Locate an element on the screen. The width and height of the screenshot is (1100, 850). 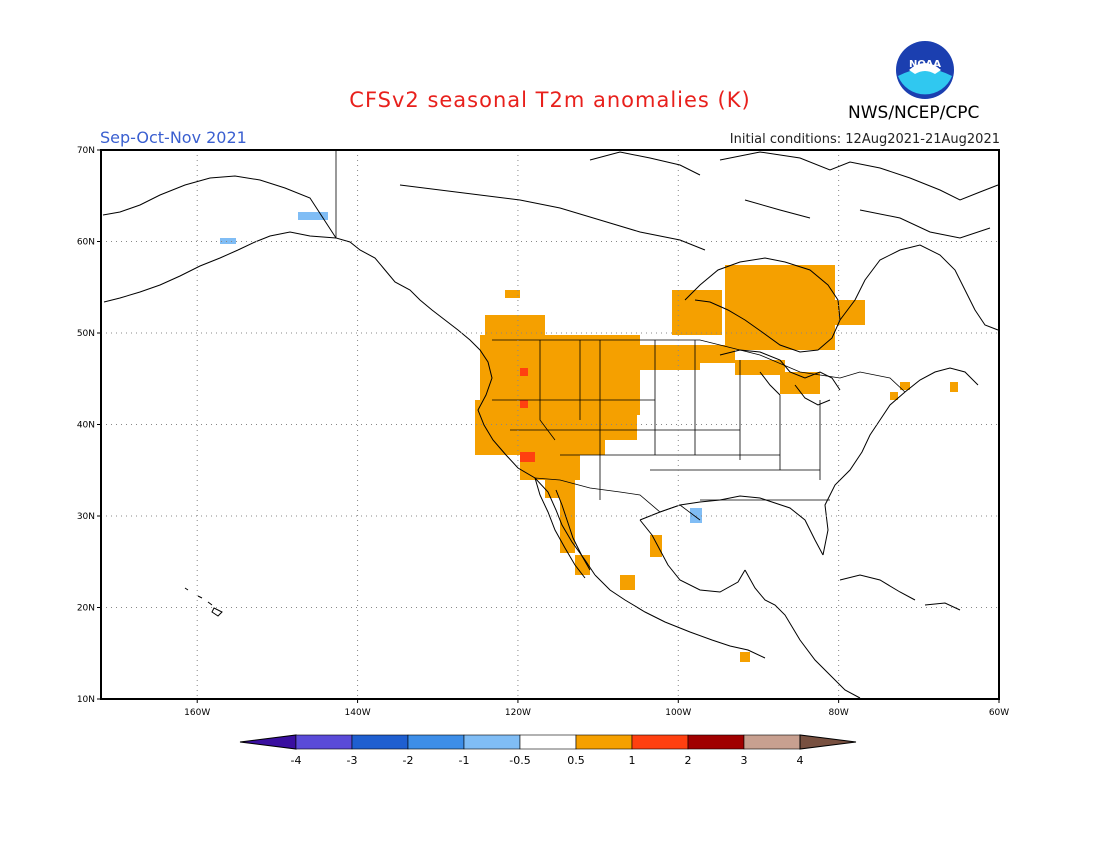
coastline-aleutians is located at coordinates (171, 276).